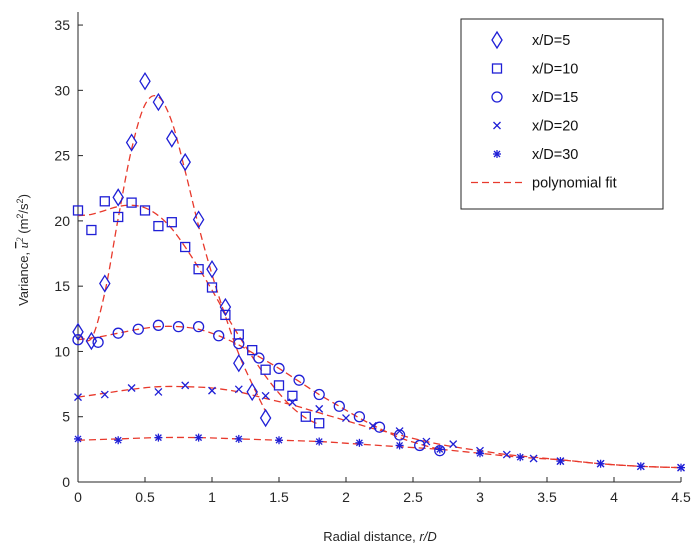  What do you see at coordinates (62, 25) in the screenshot?
I see `y-tick-label: 35` at bounding box center [62, 25].